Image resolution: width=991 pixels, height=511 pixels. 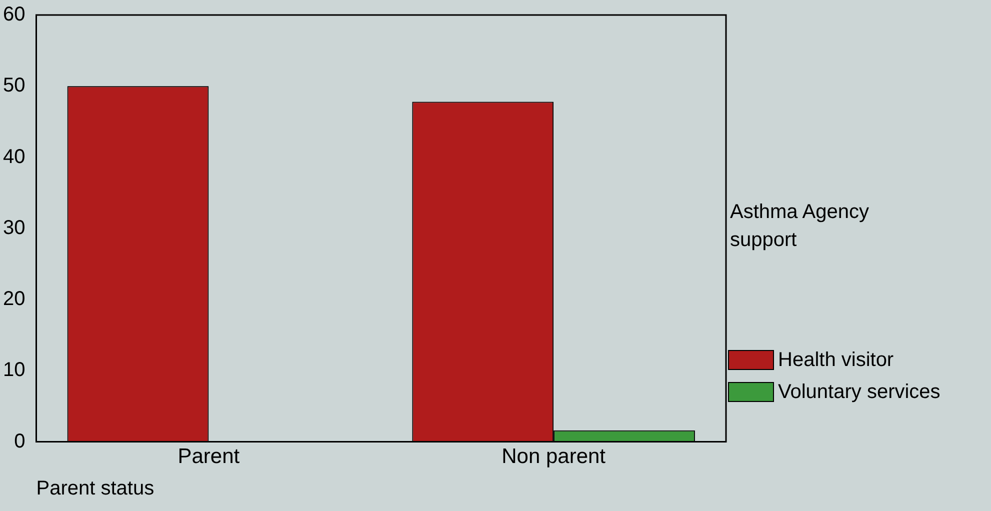 What do you see at coordinates (20, 441) in the screenshot?
I see `y-tick-label: 0` at bounding box center [20, 441].